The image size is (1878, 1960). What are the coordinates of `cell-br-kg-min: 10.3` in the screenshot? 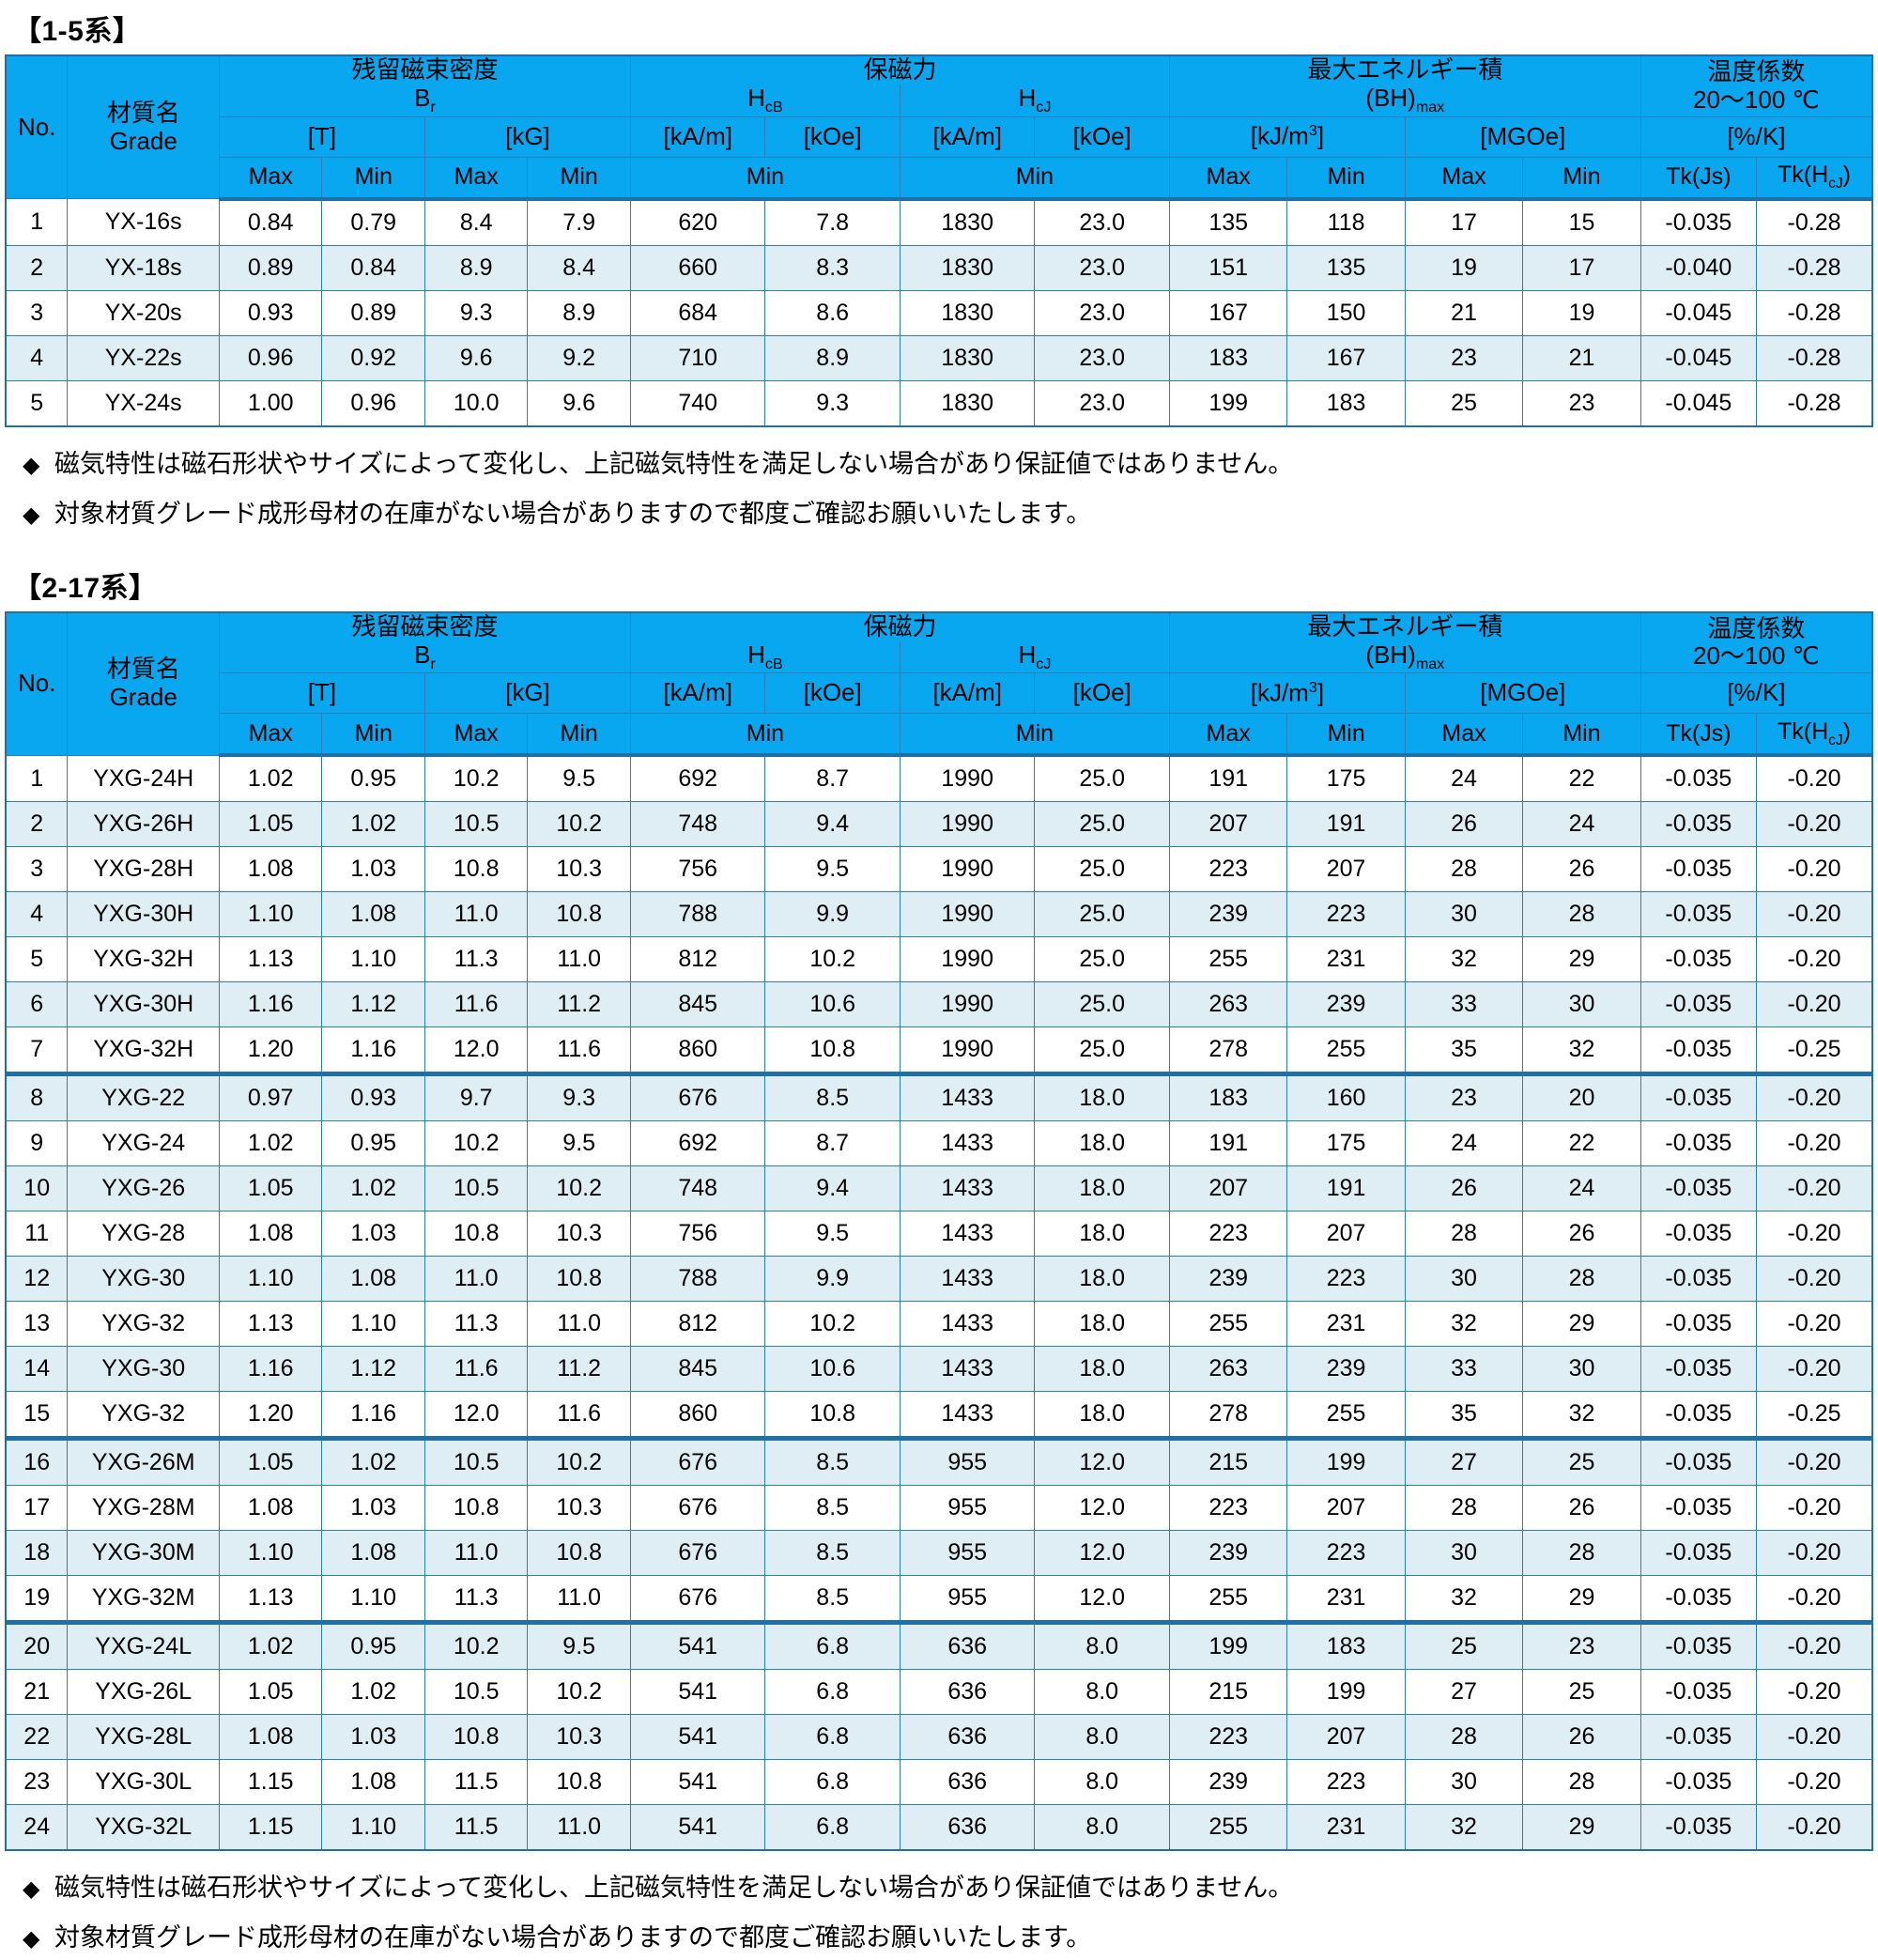 It's located at (579, 869).